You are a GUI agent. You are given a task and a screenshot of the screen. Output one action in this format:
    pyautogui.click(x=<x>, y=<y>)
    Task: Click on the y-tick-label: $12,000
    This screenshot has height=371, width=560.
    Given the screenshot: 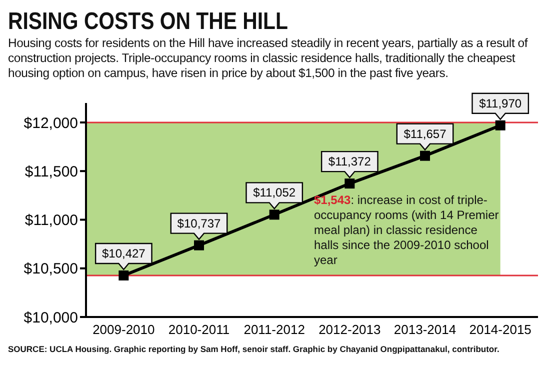 What is the action you would take?
    pyautogui.click(x=51, y=123)
    